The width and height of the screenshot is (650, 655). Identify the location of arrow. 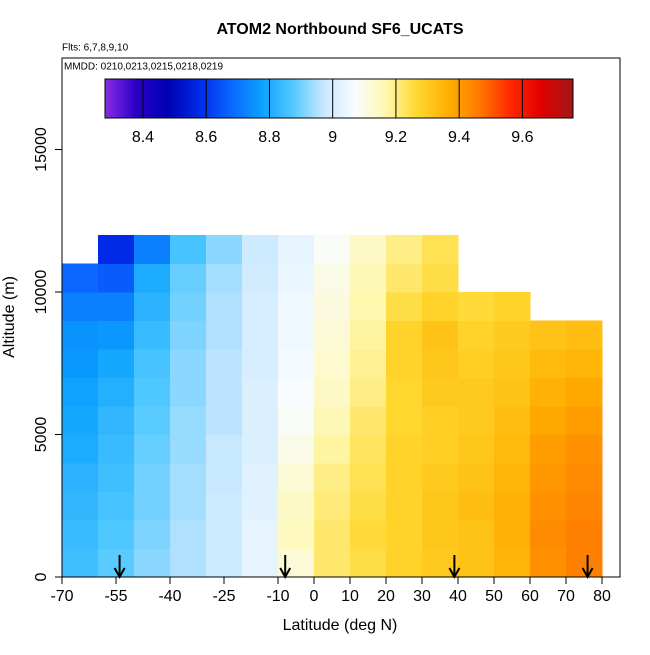
(285, 567).